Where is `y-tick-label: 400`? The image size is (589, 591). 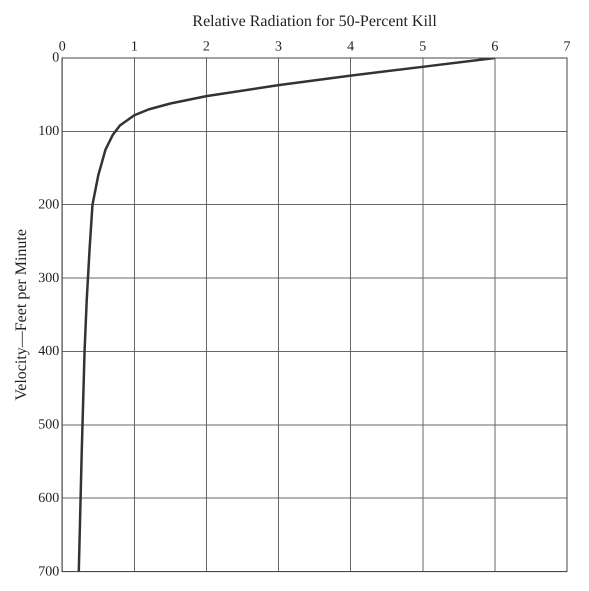 y-tick-label: 400 is located at coordinates (49, 352).